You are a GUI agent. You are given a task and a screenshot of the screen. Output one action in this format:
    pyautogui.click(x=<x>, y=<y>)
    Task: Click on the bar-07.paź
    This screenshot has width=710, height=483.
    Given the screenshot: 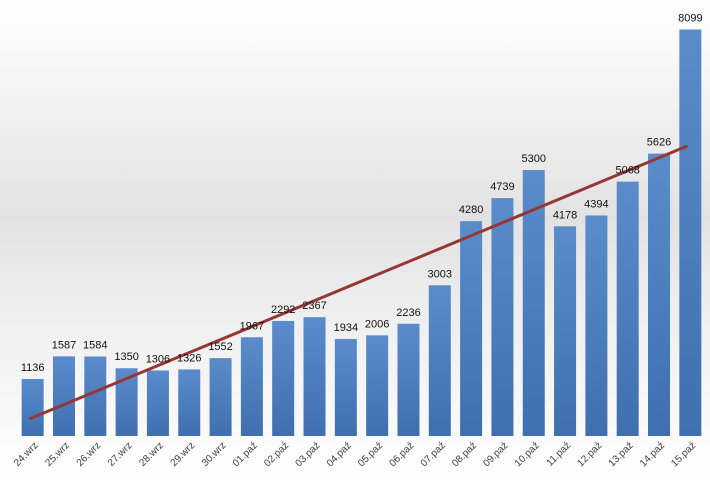 What is the action you would take?
    pyautogui.click(x=439, y=360)
    